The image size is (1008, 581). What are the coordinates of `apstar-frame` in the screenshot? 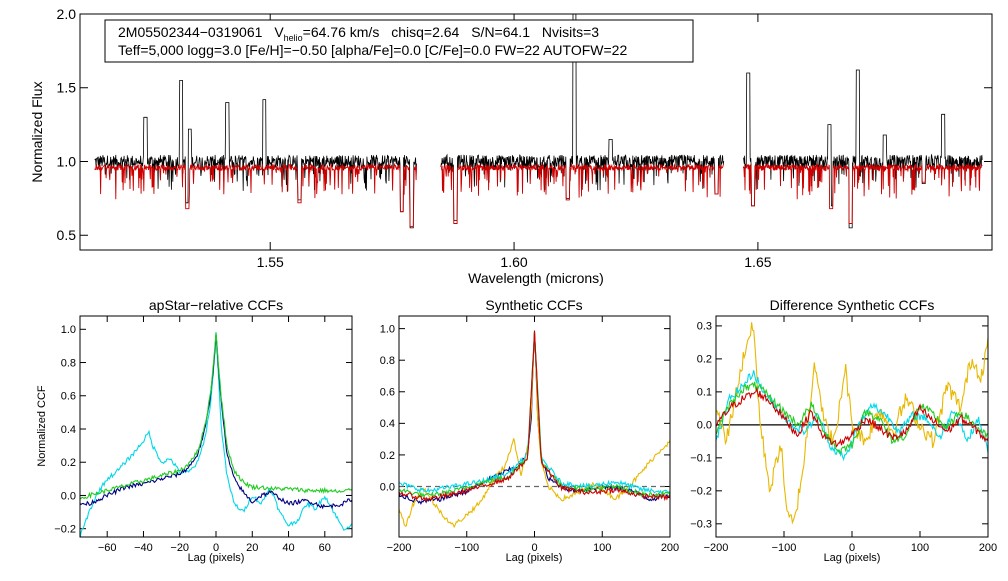 It's located at (216, 426).